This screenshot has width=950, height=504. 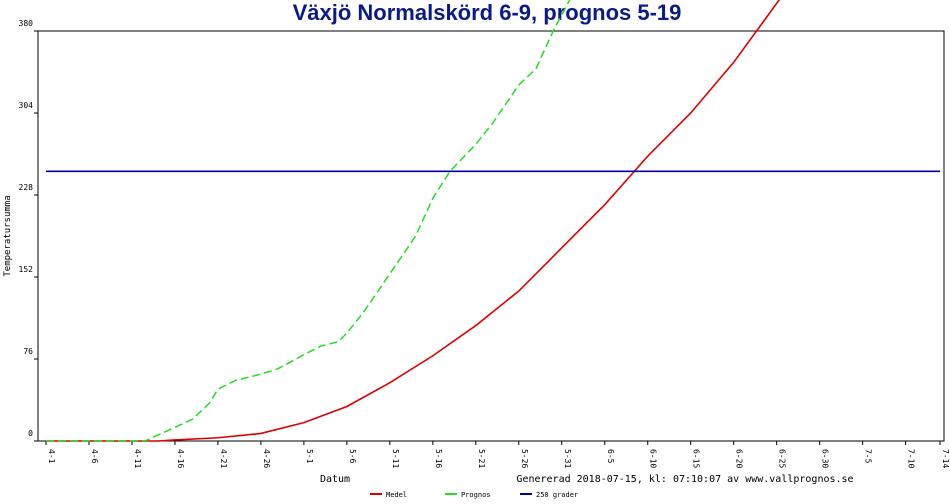 What do you see at coordinates (26, 187) in the screenshot?
I see `y-tick-label: 228` at bounding box center [26, 187].